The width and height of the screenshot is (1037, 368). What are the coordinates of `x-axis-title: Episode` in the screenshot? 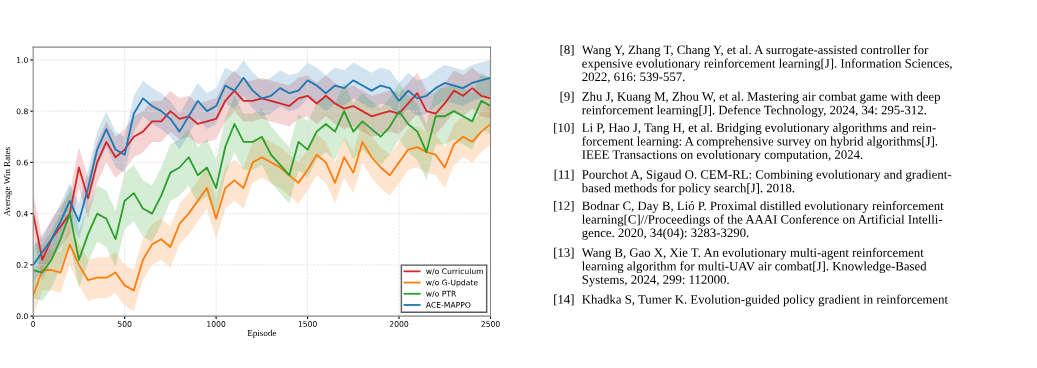 It's located at (262, 333).